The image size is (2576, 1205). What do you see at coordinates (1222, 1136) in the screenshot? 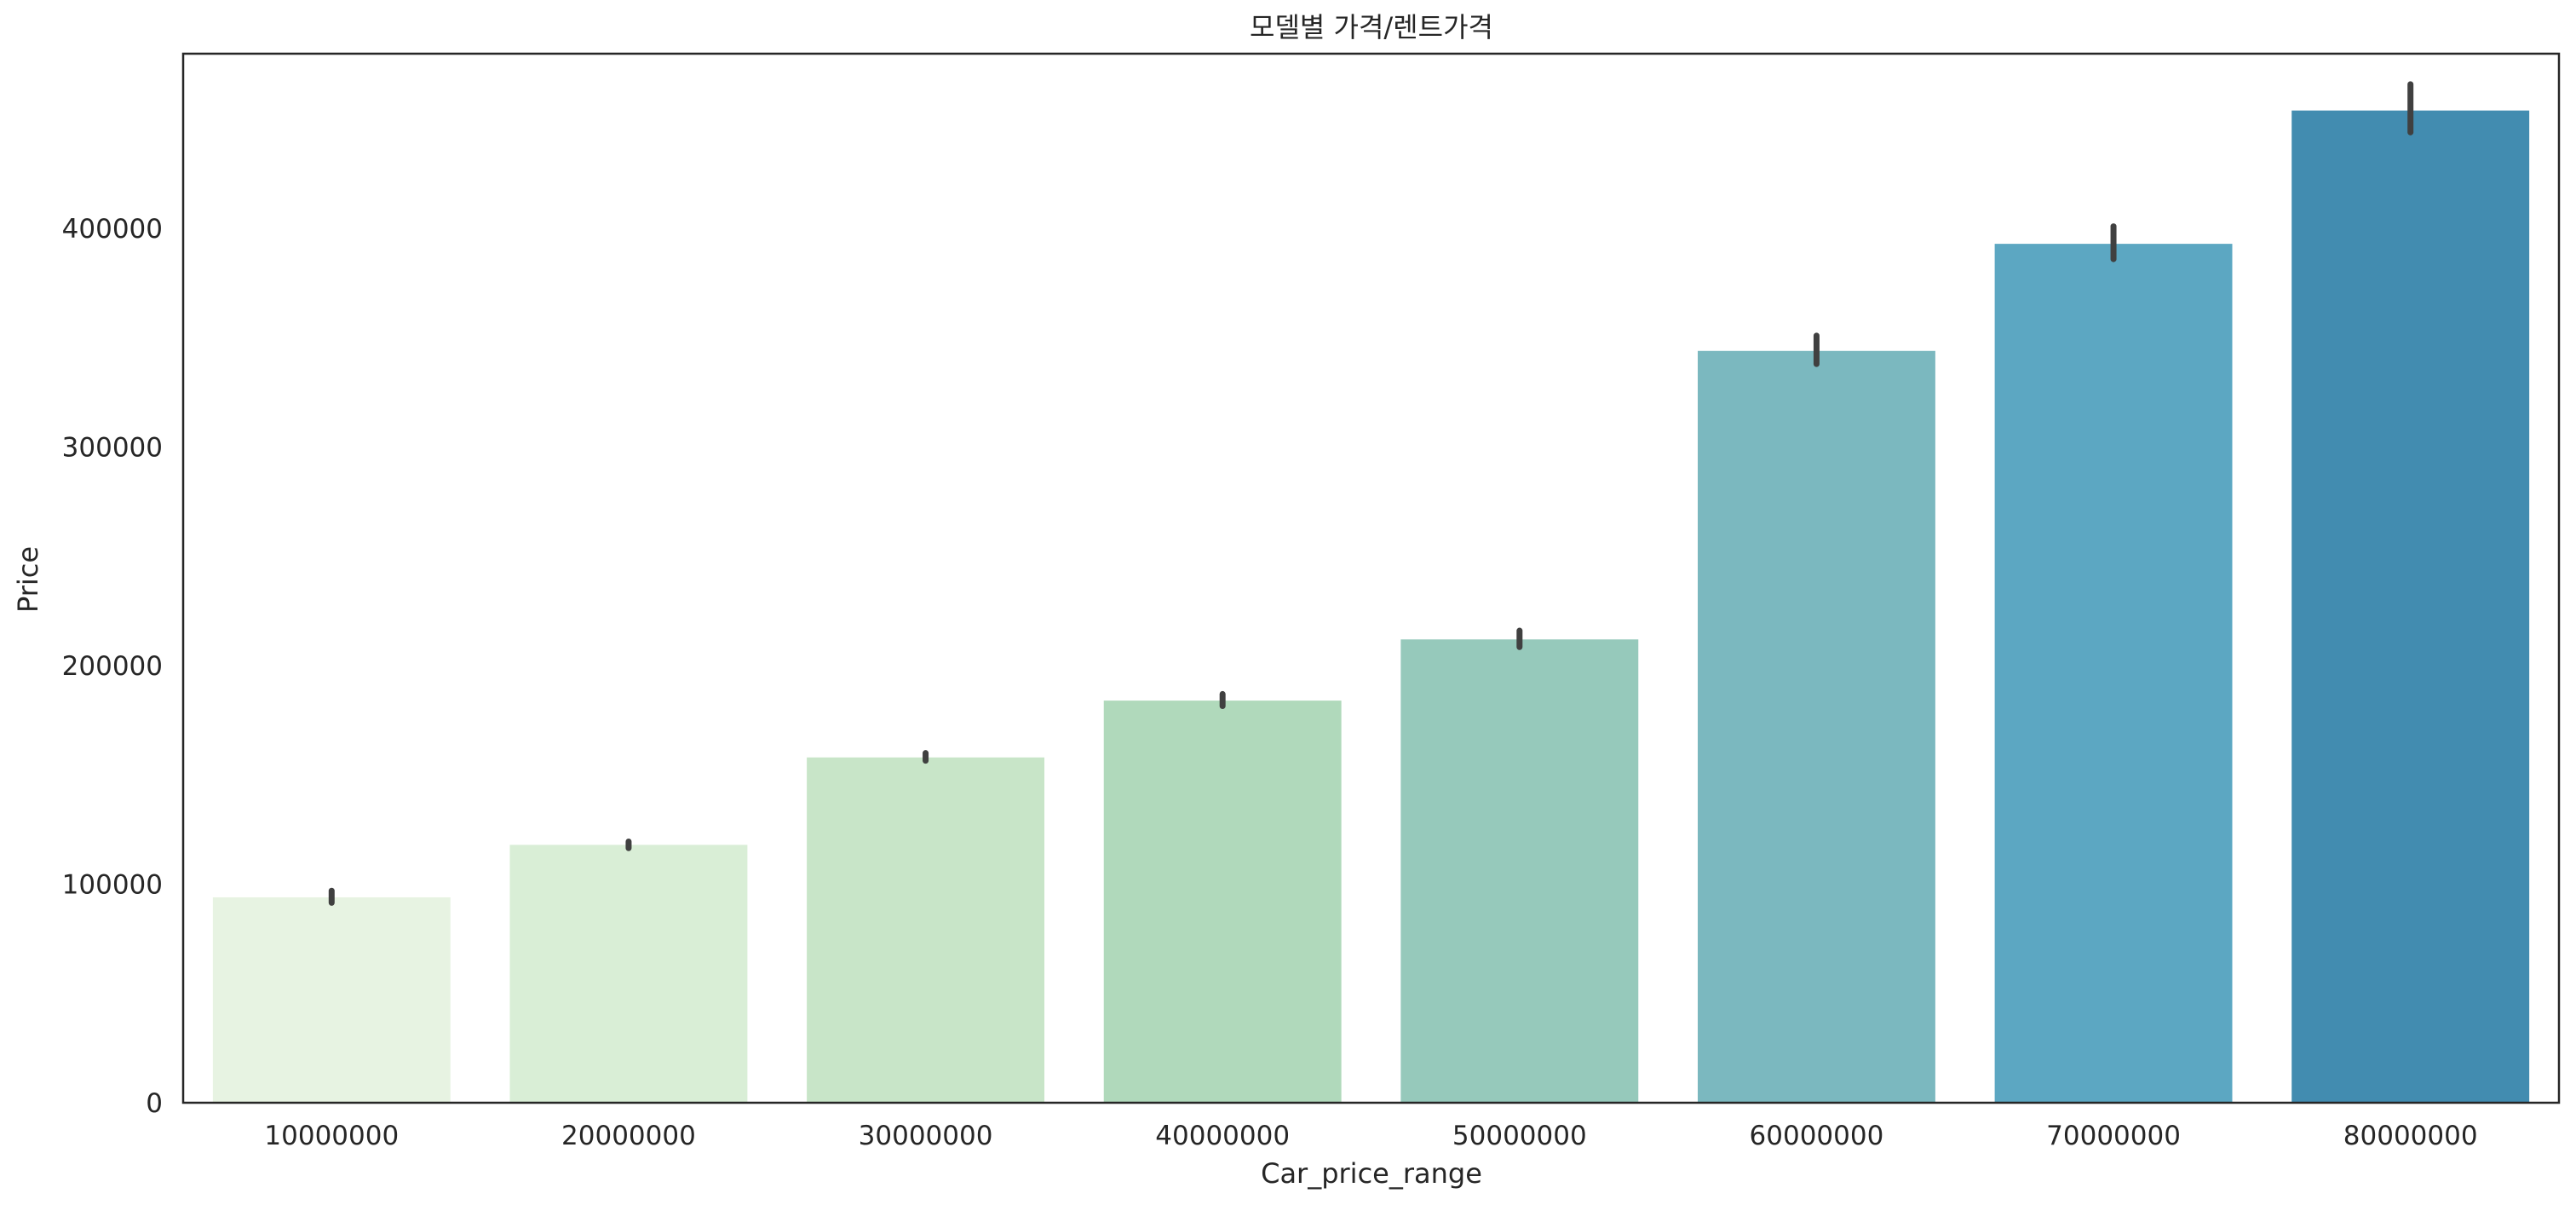
I see `x-tick-label: 40000000` at bounding box center [1222, 1136].